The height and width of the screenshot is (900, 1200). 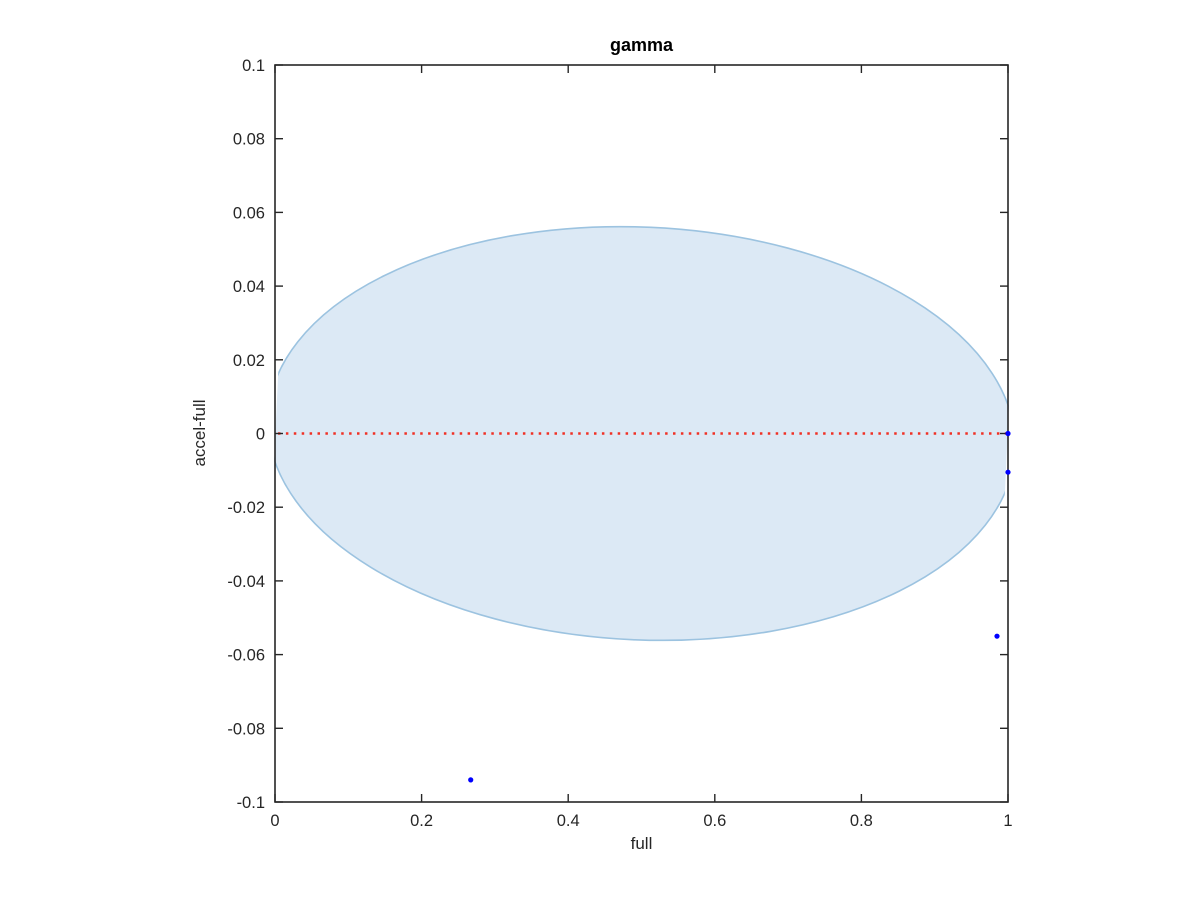 What do you see at coordinates (253, 66) in the screenshot?
I see `y-tick-label: 0.1` at bounding box center [253, 66].